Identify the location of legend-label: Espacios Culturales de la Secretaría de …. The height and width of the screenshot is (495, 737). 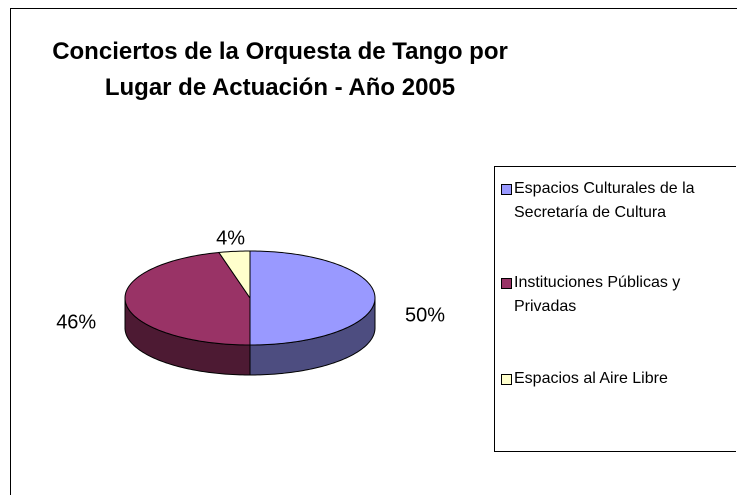
(604, 200).